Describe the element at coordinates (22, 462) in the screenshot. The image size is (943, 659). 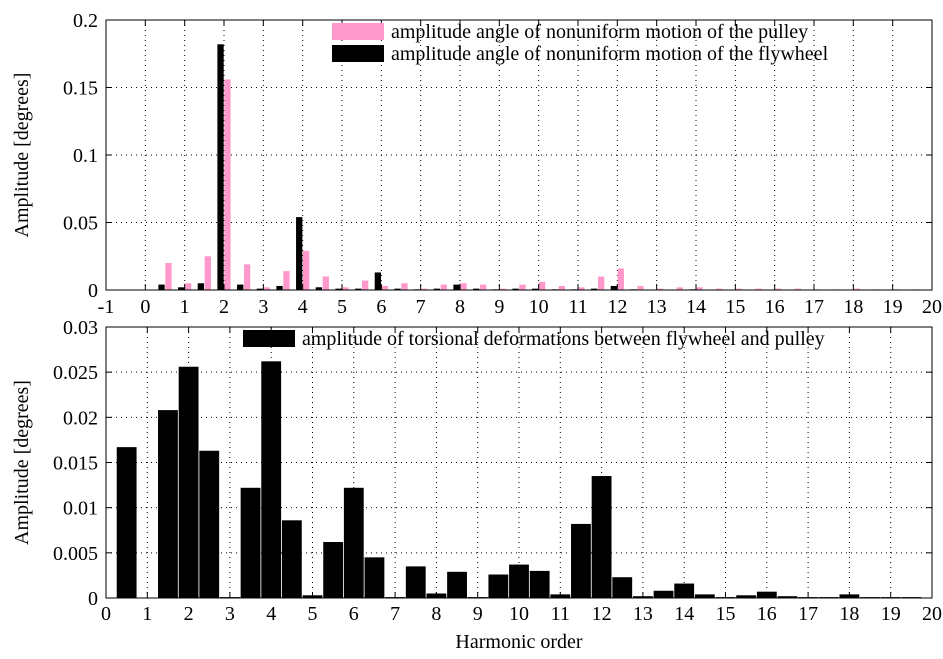
I see `y-axis-label: Amplitude [degrees]` at that location.